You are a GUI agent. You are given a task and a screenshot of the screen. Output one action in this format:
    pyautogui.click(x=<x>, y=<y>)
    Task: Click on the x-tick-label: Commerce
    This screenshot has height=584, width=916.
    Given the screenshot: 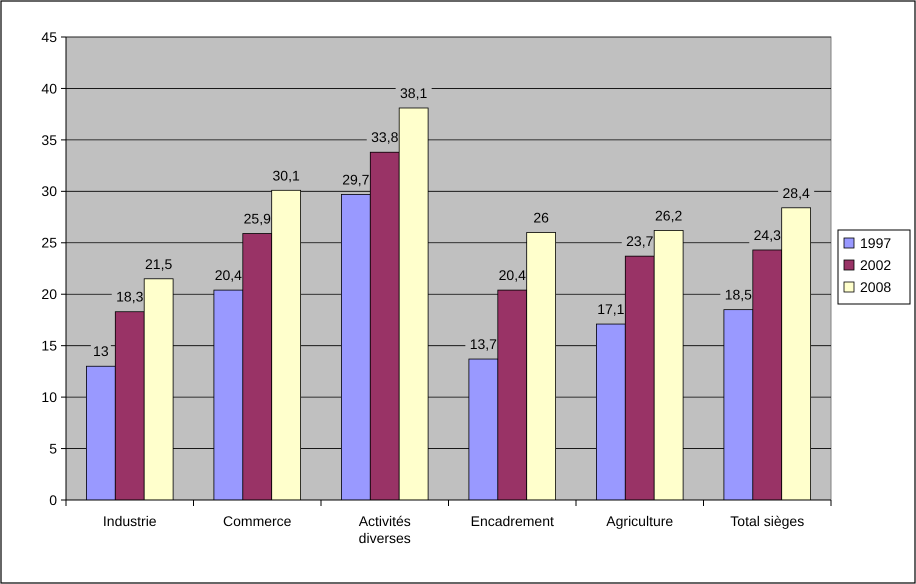 What is the action you would take?
    pyautogui.click(x=257, y=521)
    